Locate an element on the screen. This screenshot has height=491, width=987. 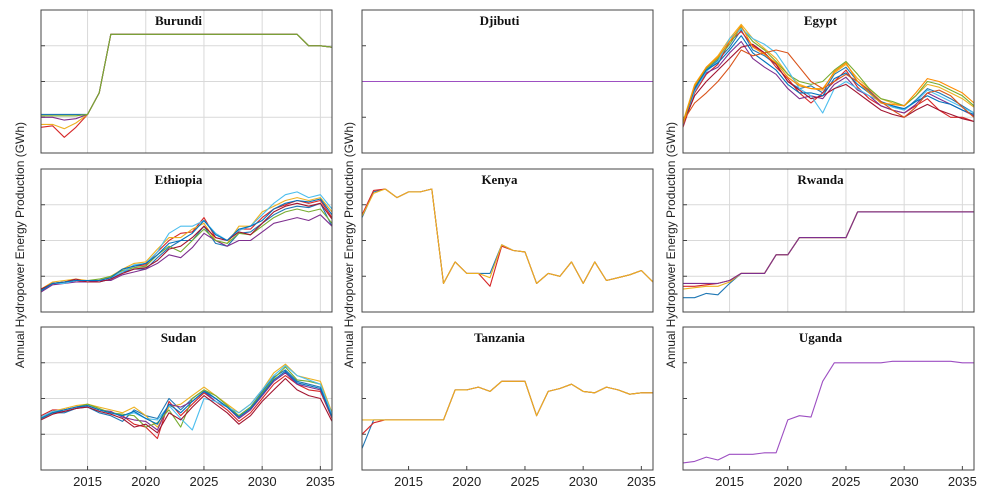
panel-burundi: Burundi is located at coordinates (186, 81).